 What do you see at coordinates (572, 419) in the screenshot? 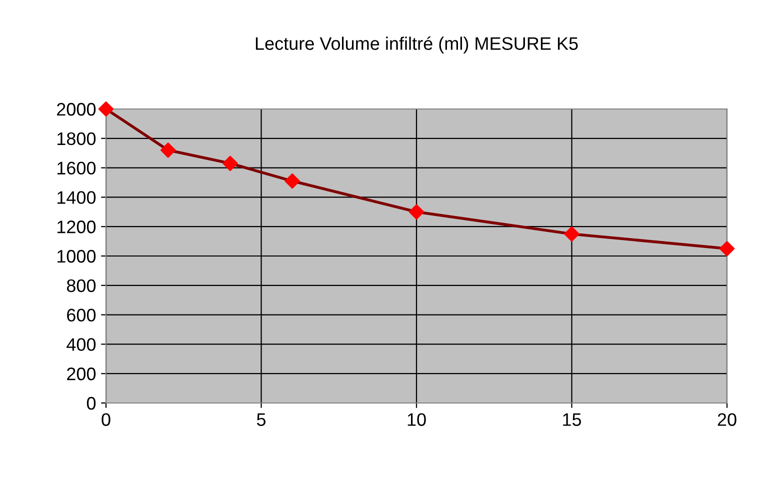
I see `x-tick-label: 15` at bounding box center [572, 419].